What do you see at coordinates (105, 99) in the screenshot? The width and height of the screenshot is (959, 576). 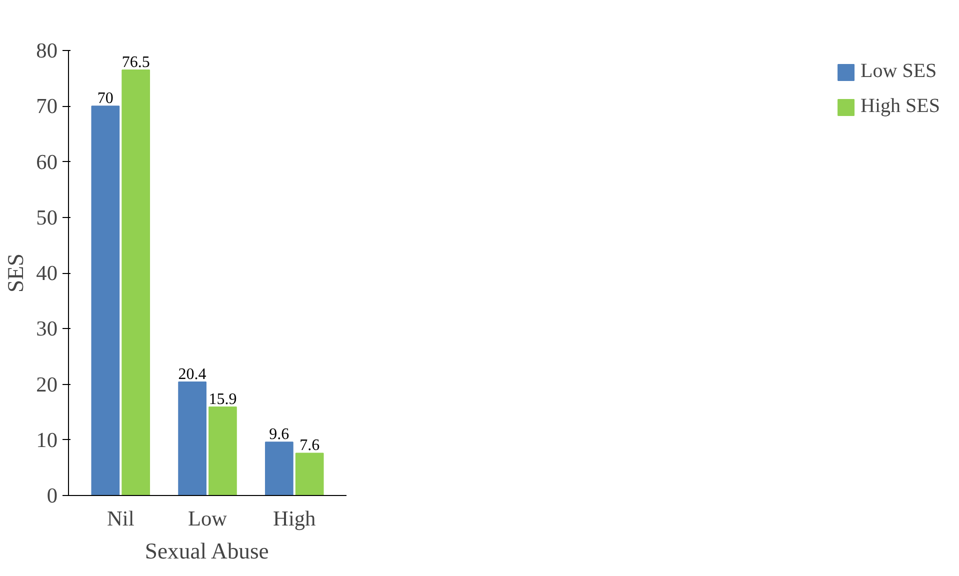 I see `data-label: 70` at bounding box center [105, 99].